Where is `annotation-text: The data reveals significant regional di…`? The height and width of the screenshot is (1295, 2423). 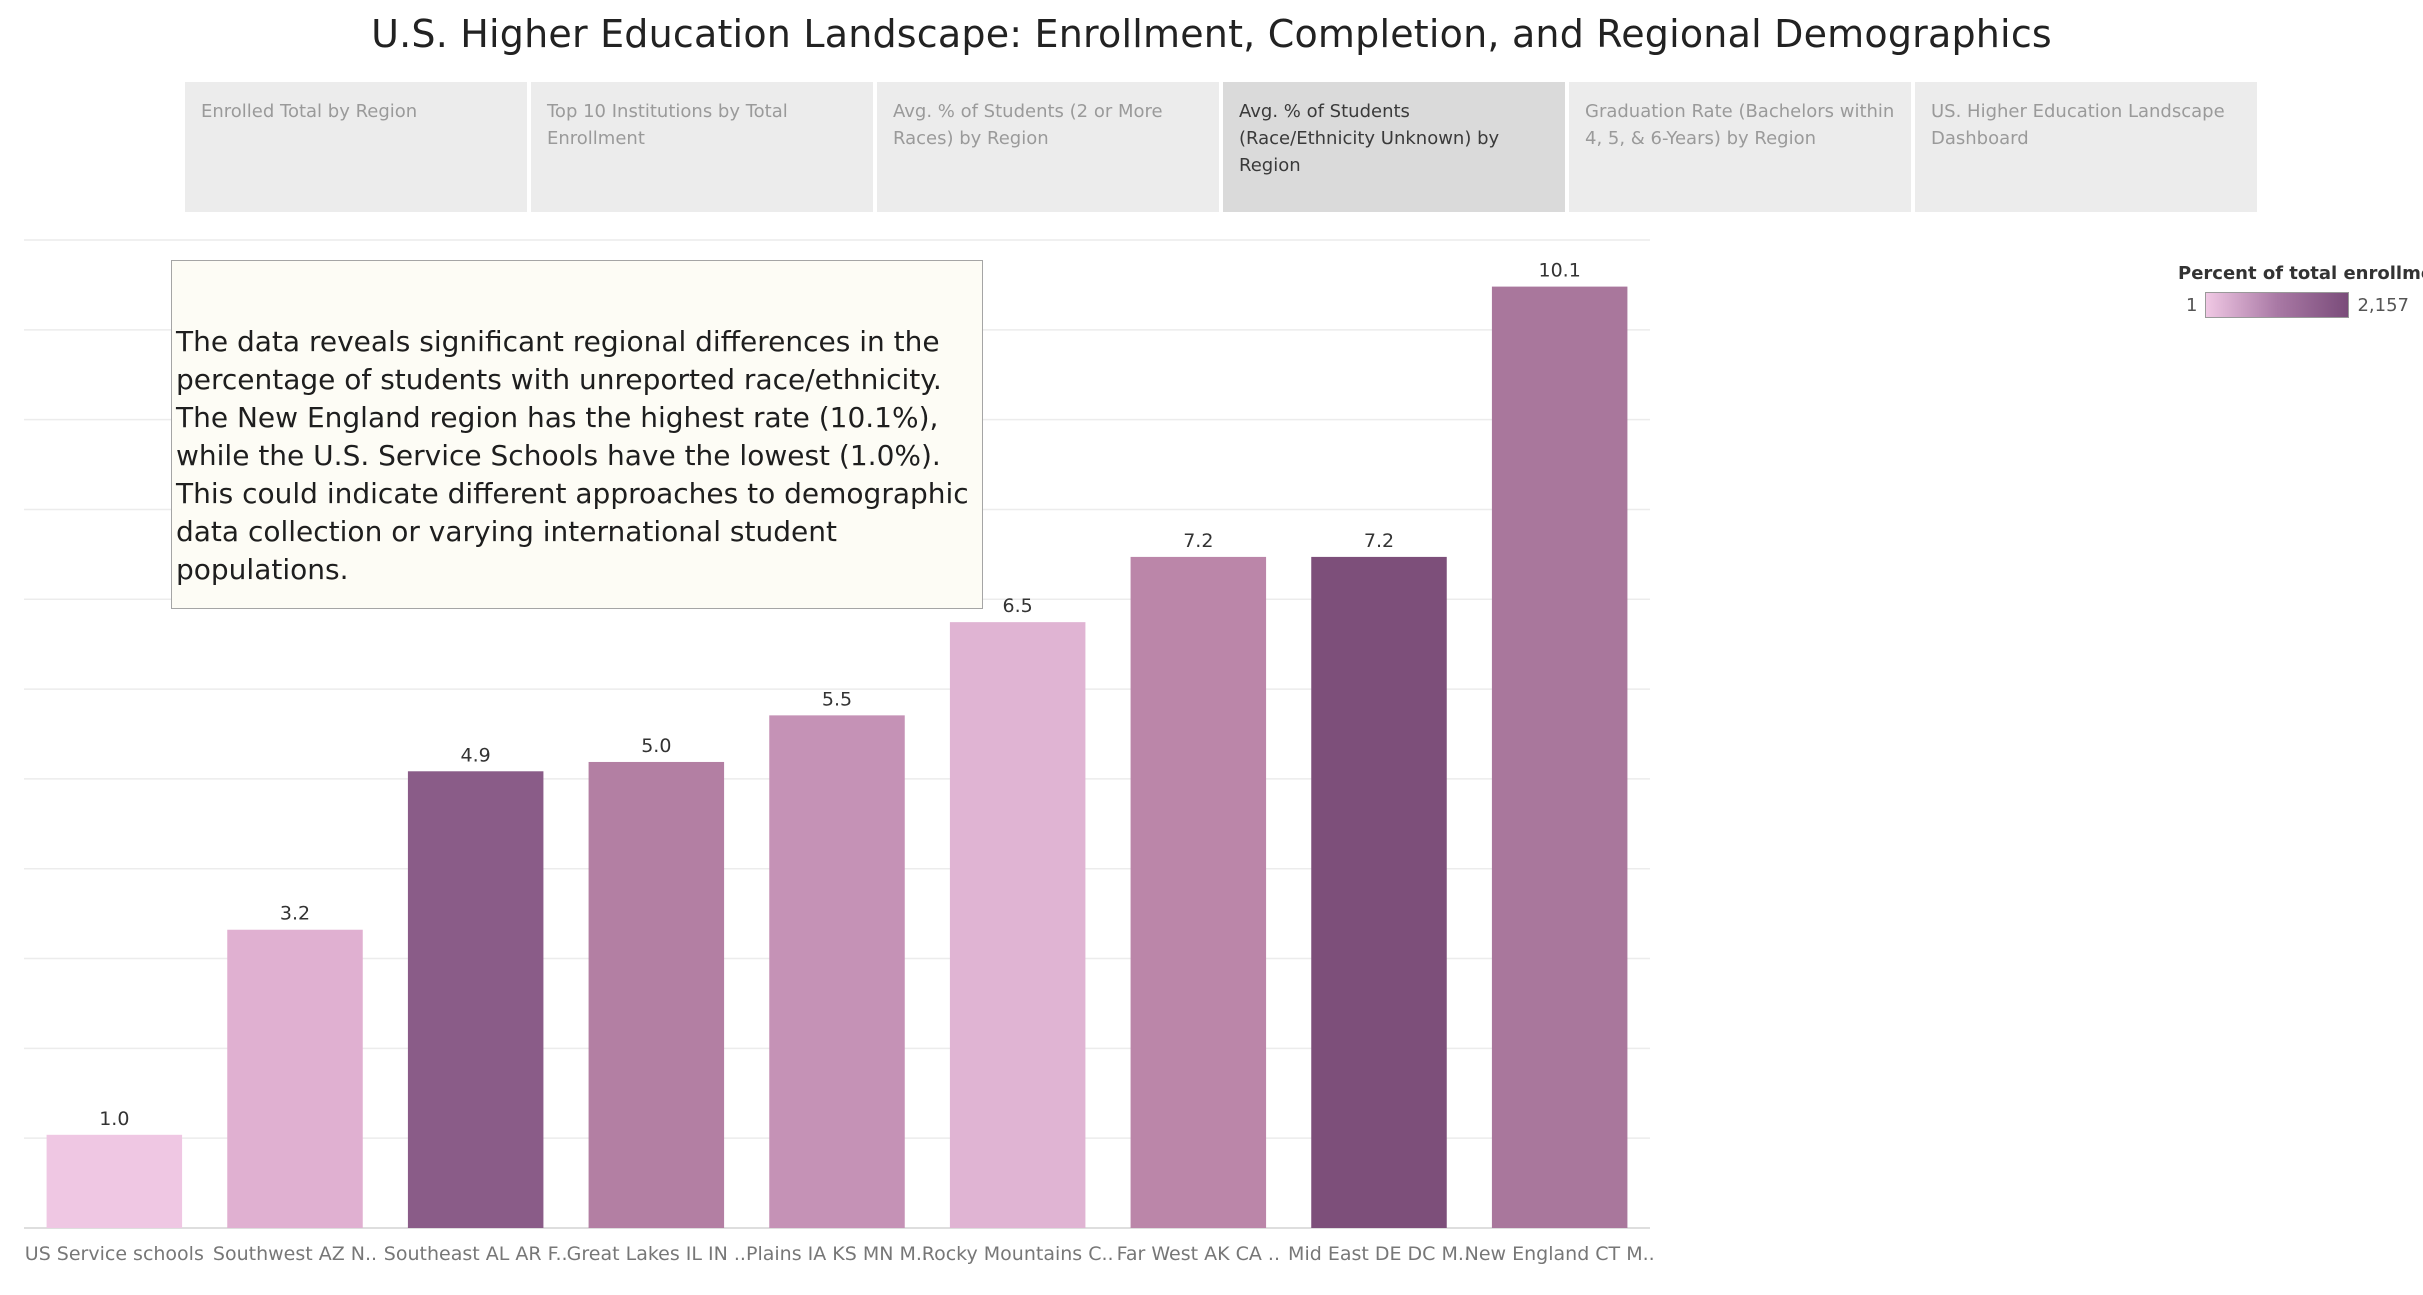
annotation-text: The data reveals significant regional di… is located at coordinates (572, 455).